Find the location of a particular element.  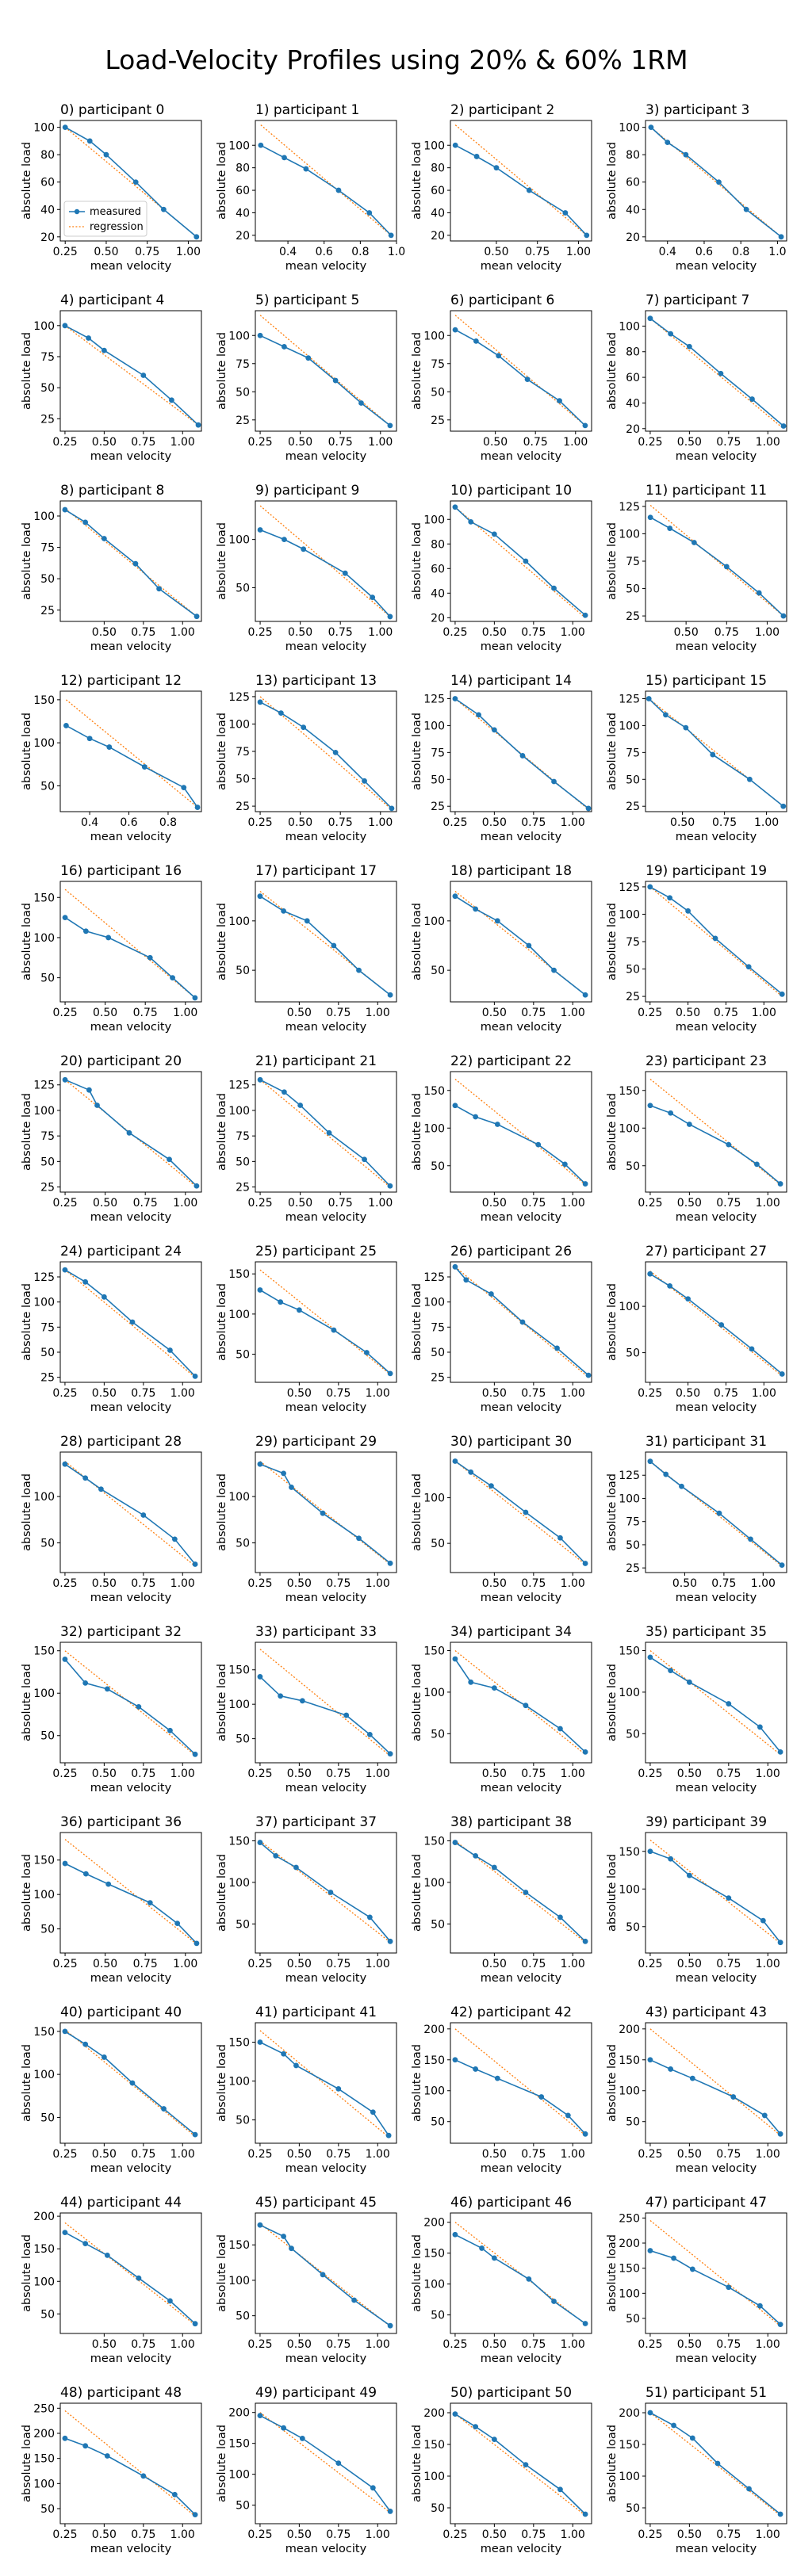

panel-title: 34) participant 34 is located at coordinates (511, 1632).